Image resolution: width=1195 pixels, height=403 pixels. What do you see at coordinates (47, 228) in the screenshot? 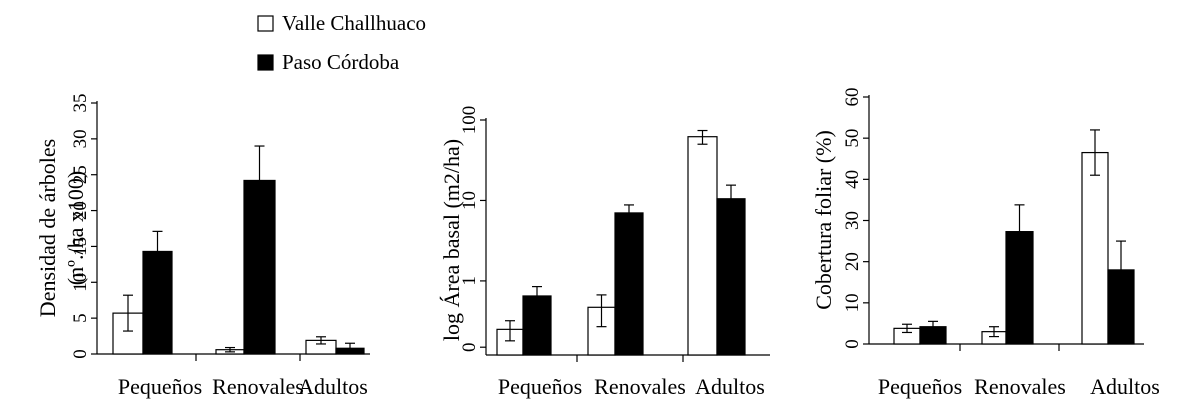
I see `y-axis-label: Densidad de árboles` at bounding box center [47, 228].